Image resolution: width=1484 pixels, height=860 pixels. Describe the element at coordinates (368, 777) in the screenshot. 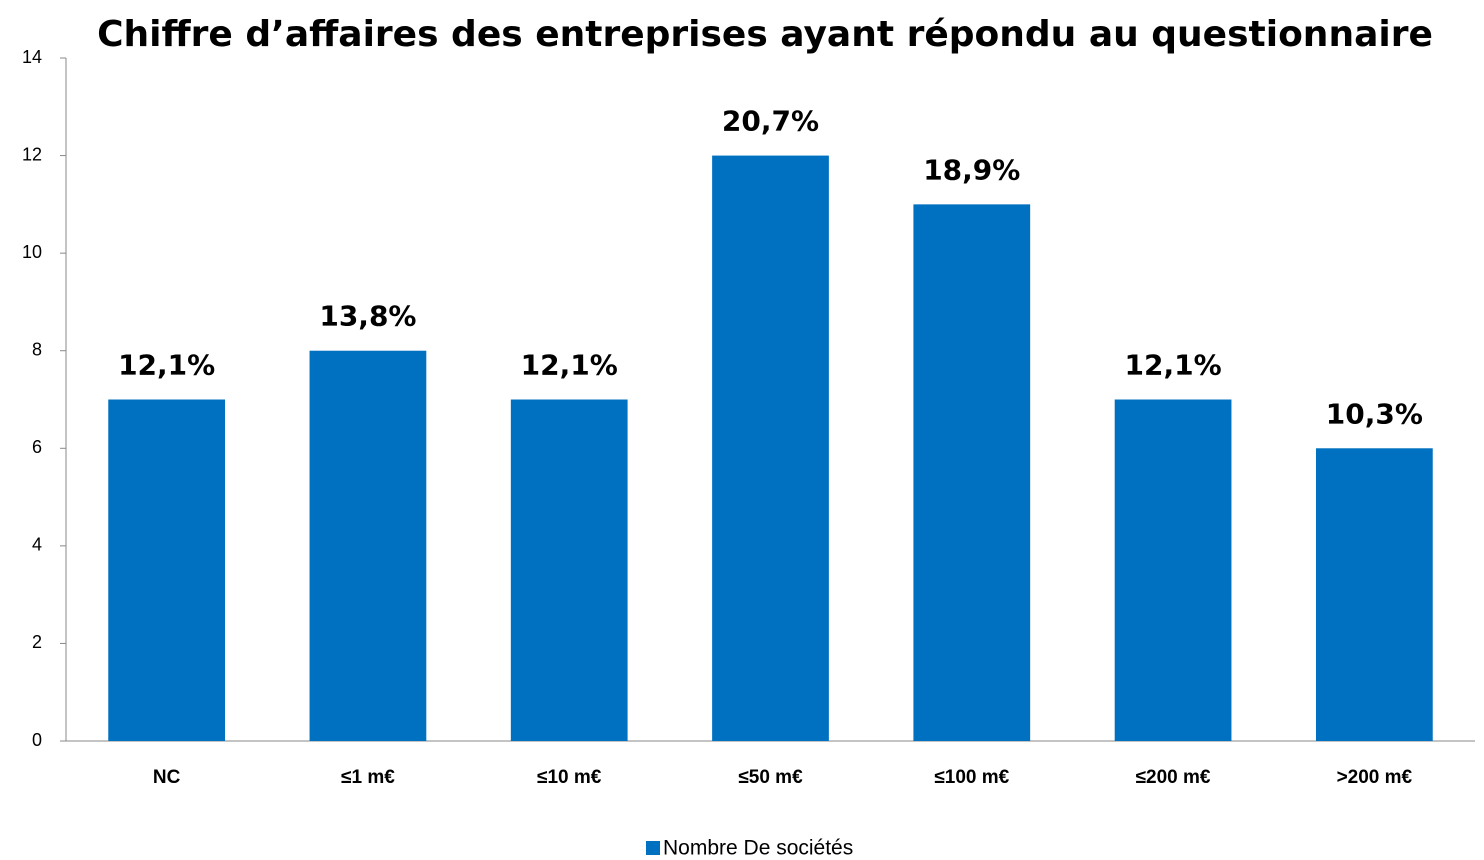

I see `x-tick-label: ≤1 m€` at that location.